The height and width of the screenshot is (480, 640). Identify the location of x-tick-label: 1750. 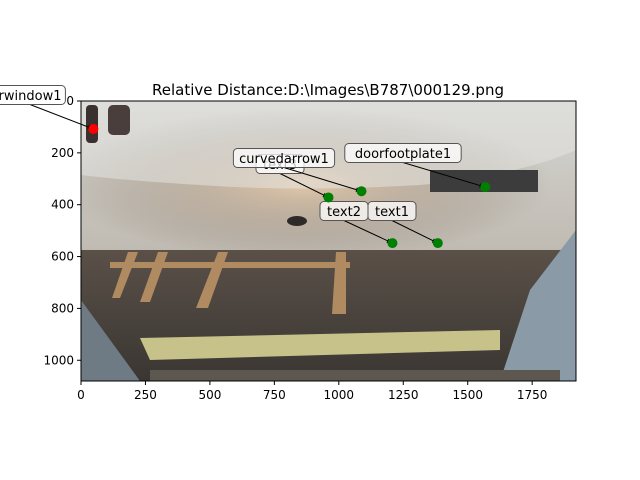
(532, 395).